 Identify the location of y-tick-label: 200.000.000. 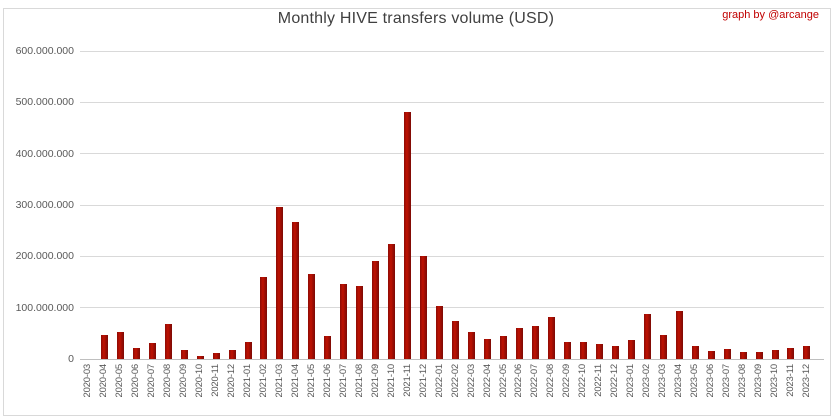
(44, 256).